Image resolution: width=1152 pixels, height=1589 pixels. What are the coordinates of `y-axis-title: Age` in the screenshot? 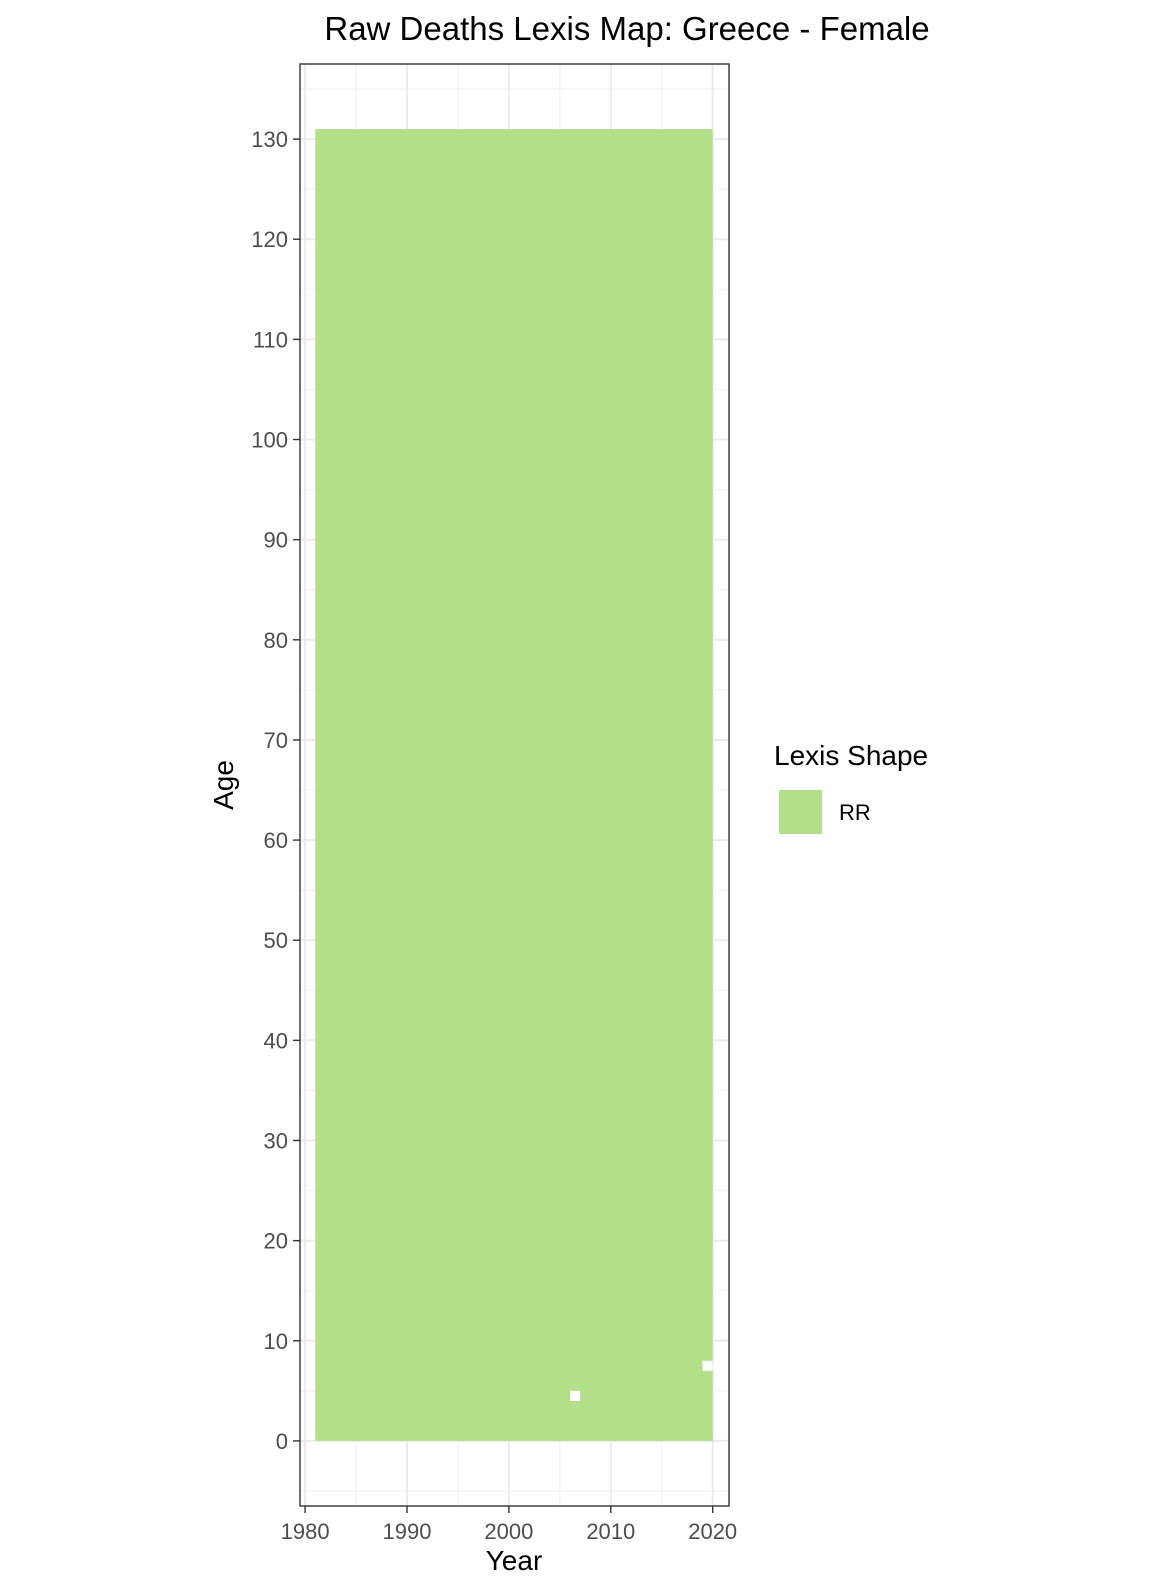 It's located at (223, 785).